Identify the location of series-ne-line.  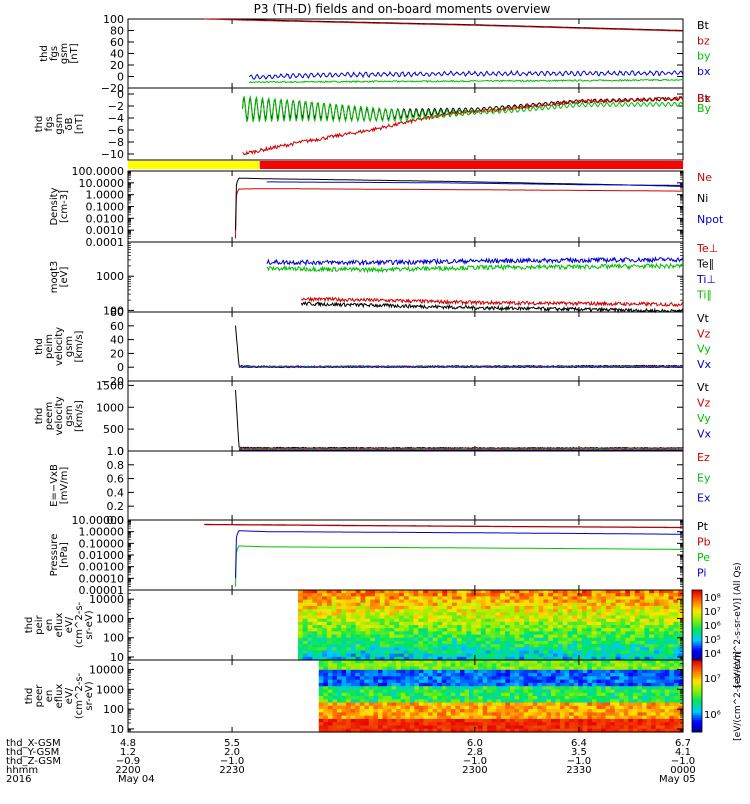
(460, 214).